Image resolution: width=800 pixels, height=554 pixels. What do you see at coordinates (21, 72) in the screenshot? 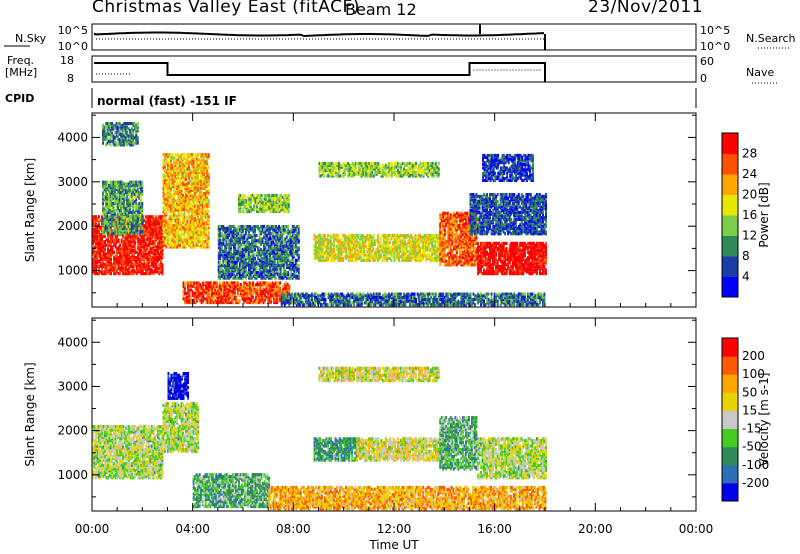
I see `freq-label-line2: [MHz]` at bounding box center [21, 72].